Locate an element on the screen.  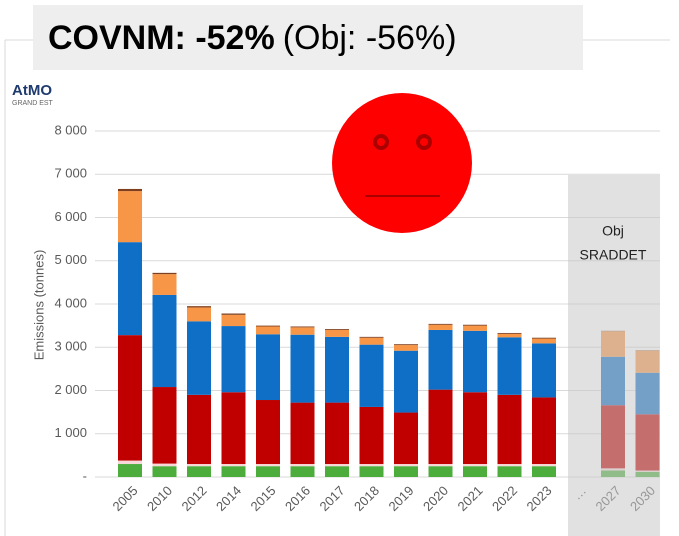
x-tick-label: 2019 is located at coordinates (400, 498).